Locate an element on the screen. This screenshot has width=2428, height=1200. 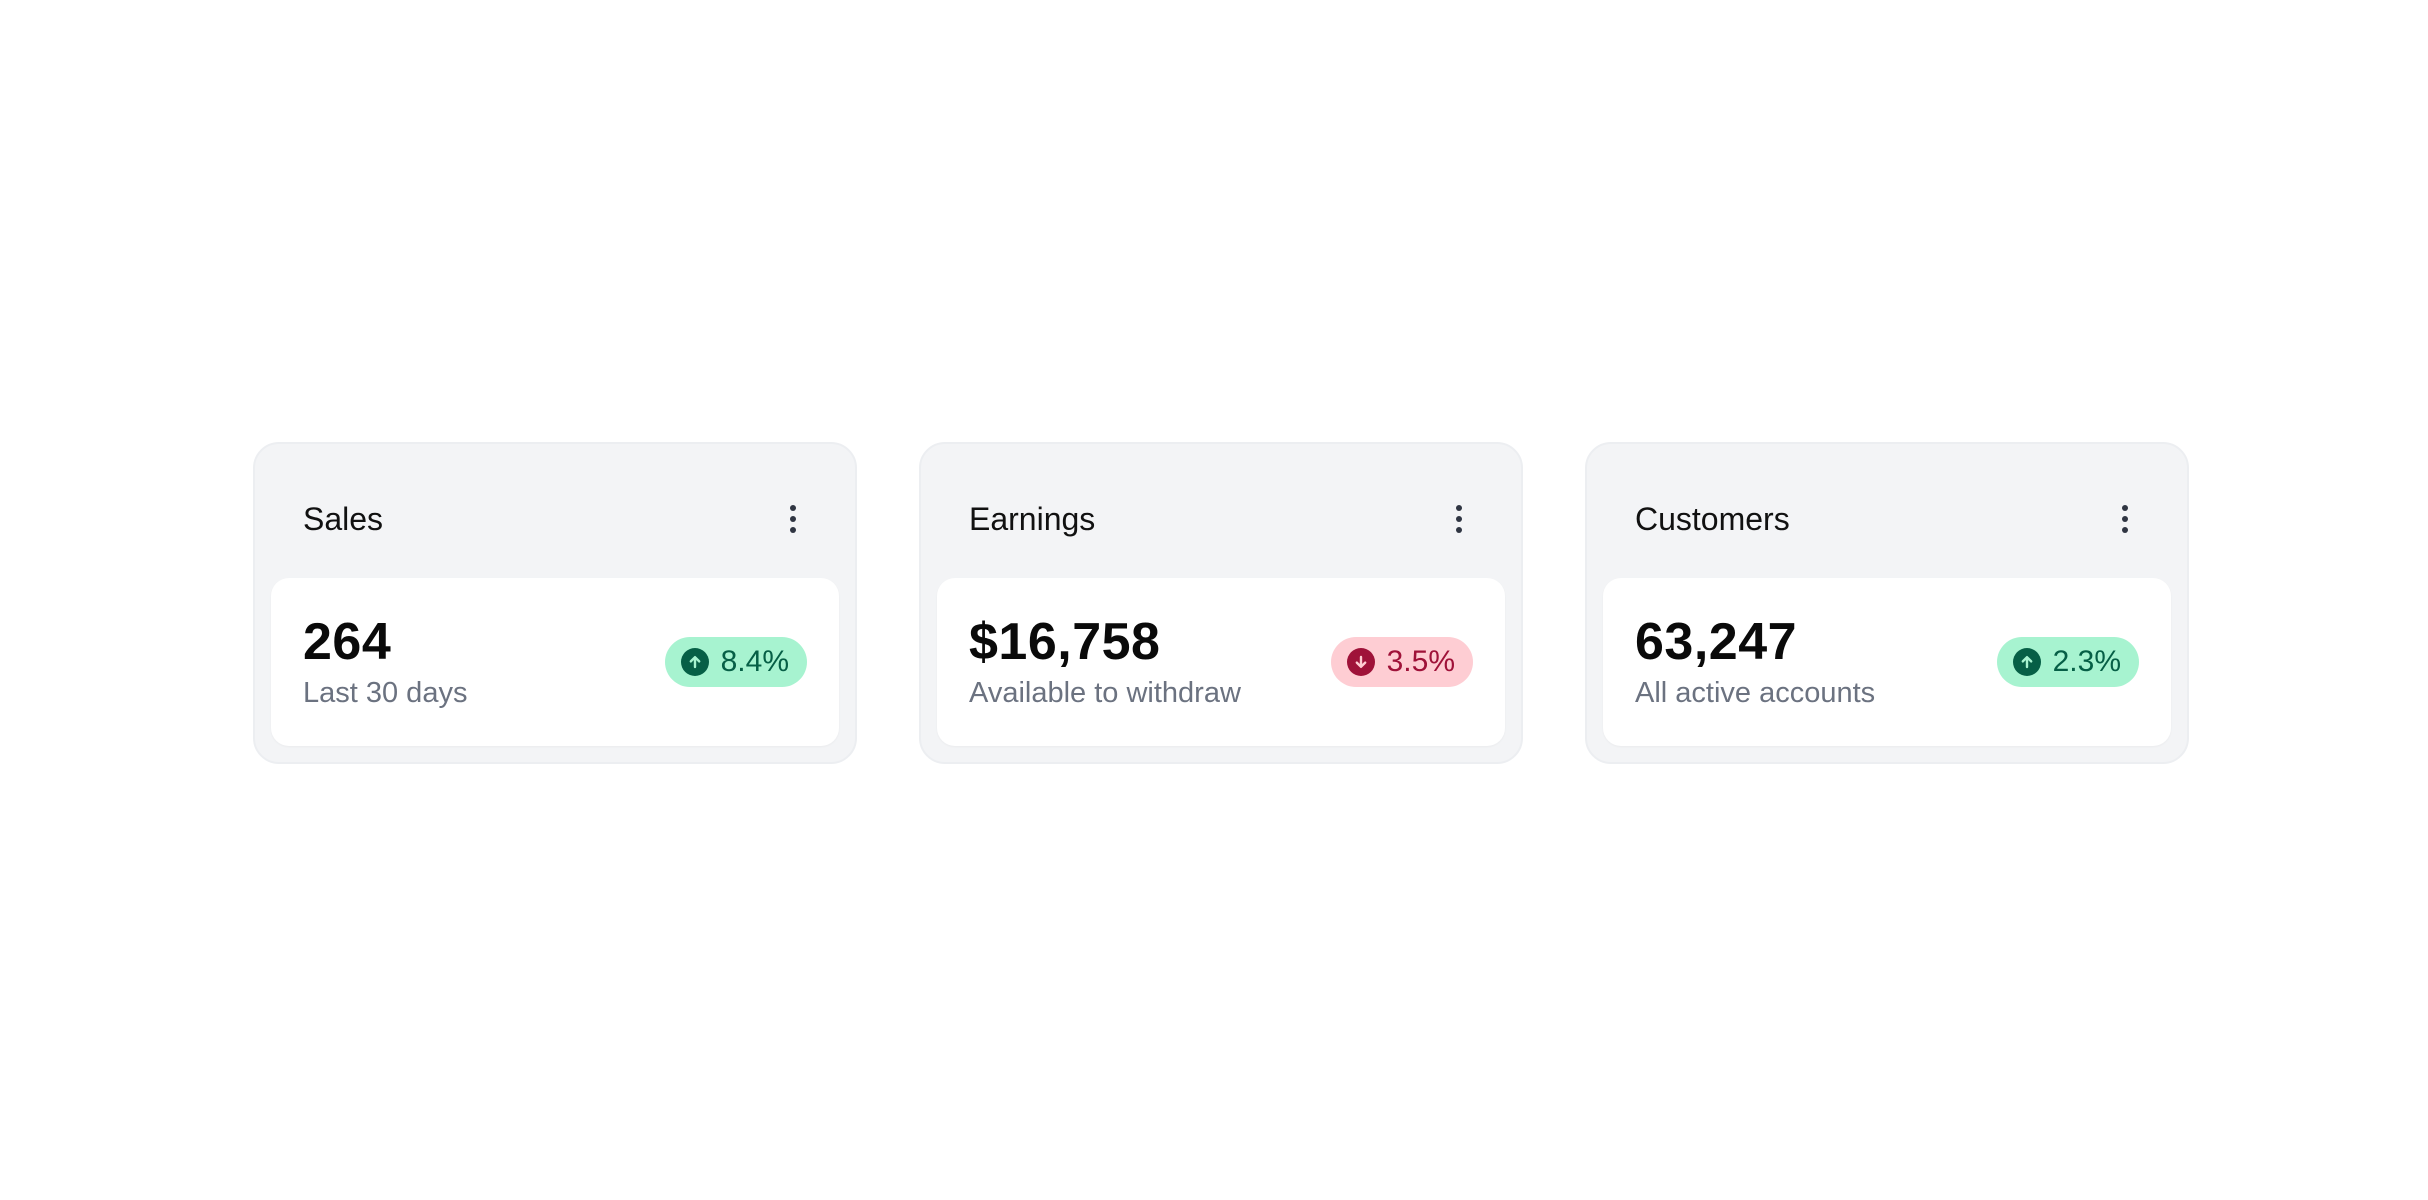
metric: $16,758 Available to withdraw is located at coordinates (1105, 661).